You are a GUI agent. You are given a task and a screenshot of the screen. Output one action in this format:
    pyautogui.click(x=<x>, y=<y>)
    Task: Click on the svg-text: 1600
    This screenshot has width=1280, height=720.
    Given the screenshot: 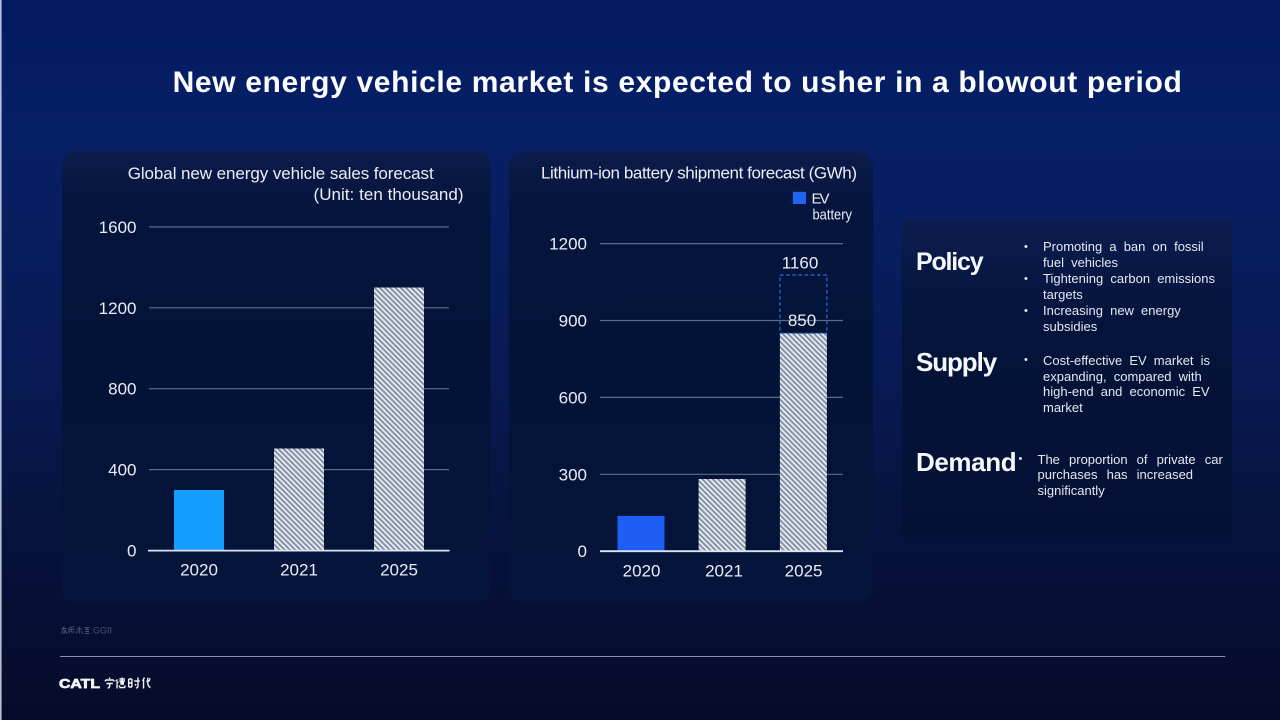 What is the action you would take?
    pyautogui.click(x=118, y=227)
    